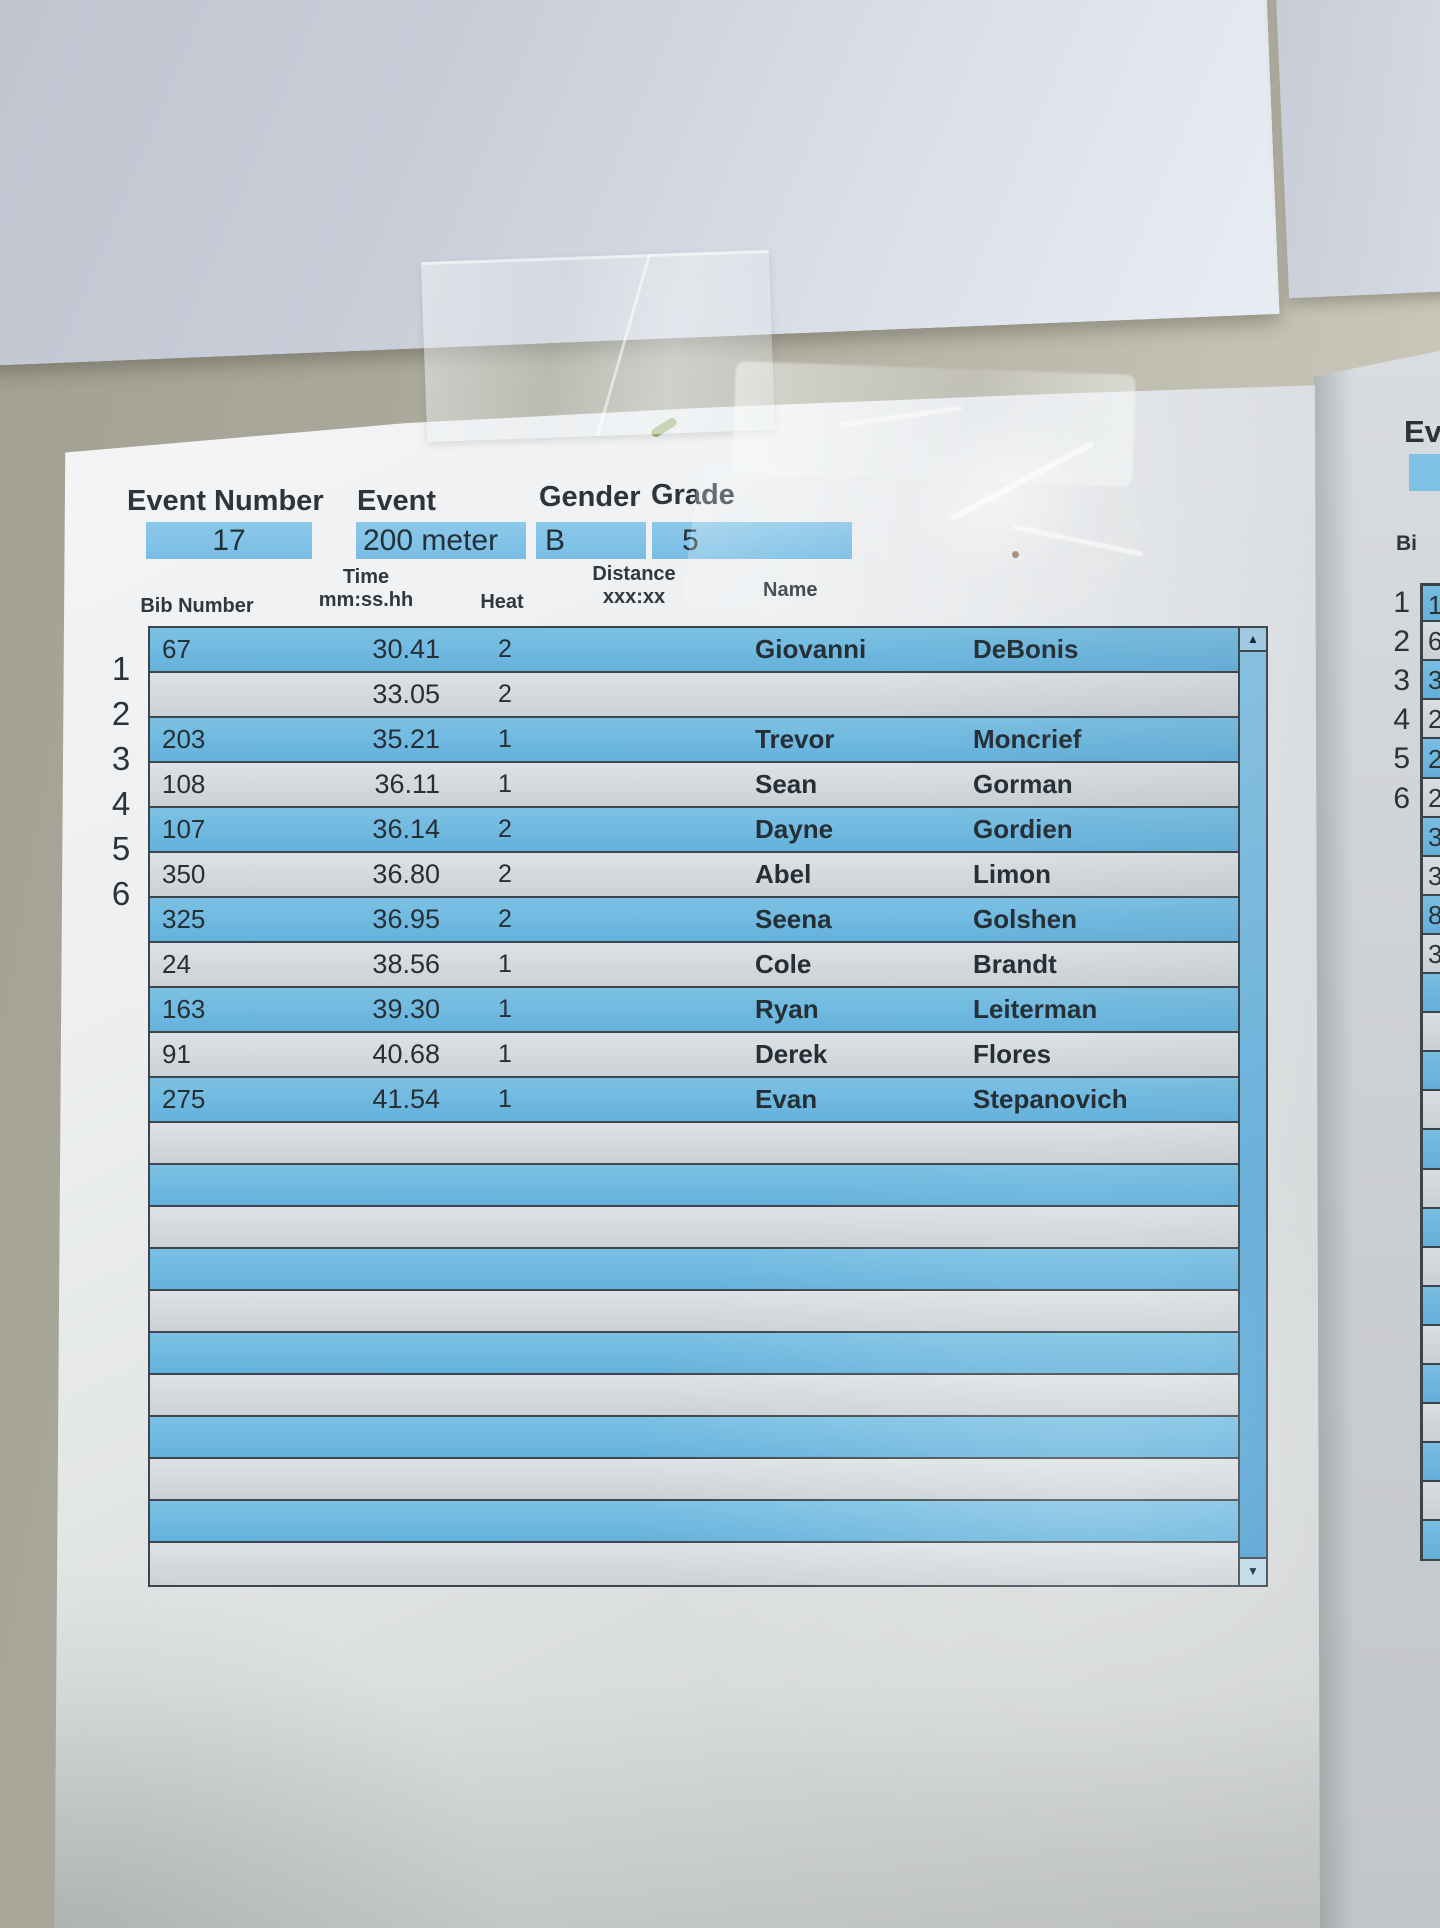 The width and height of the screenshot is (1440, 1928). Describe the element at coordinates (795, 739) in the screenshot. I see `cell-first: Trevor` at that location.